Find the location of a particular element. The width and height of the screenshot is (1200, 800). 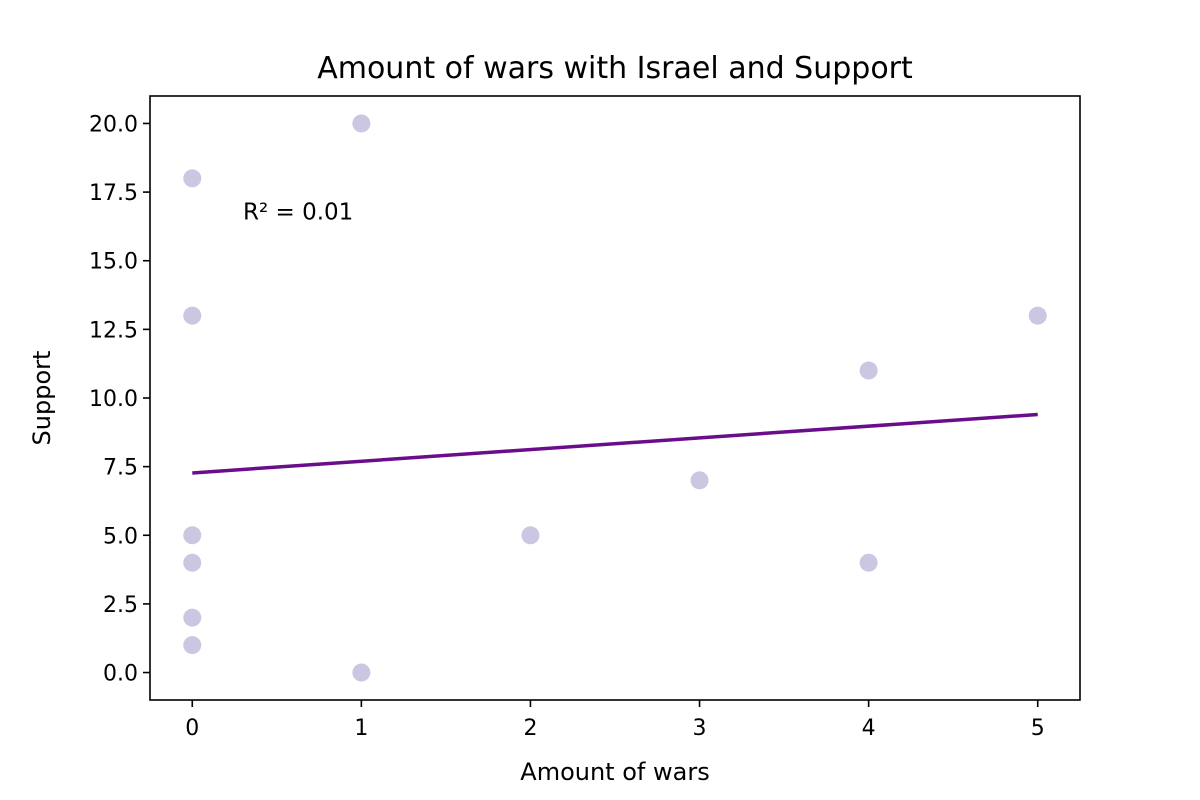

y-tick-label: 0.0 is located at coordinates (120, 674).